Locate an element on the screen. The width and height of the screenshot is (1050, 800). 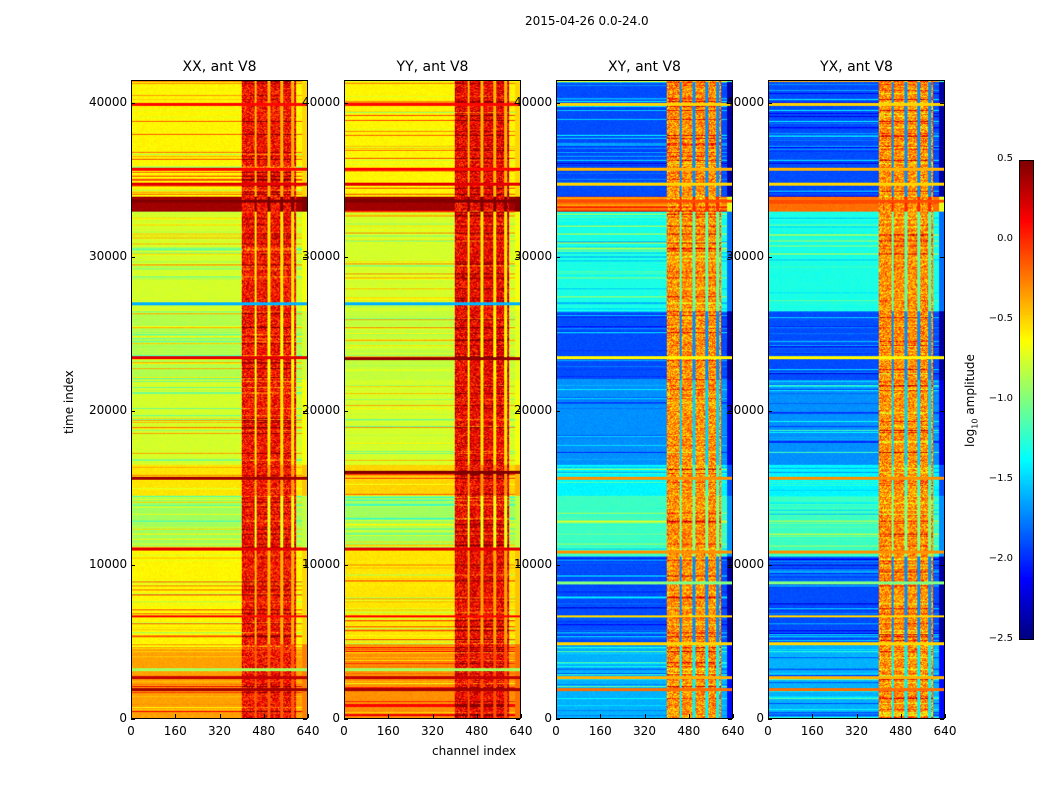
panel-title: YY, ant V8 is located at coordinates (432, 67).